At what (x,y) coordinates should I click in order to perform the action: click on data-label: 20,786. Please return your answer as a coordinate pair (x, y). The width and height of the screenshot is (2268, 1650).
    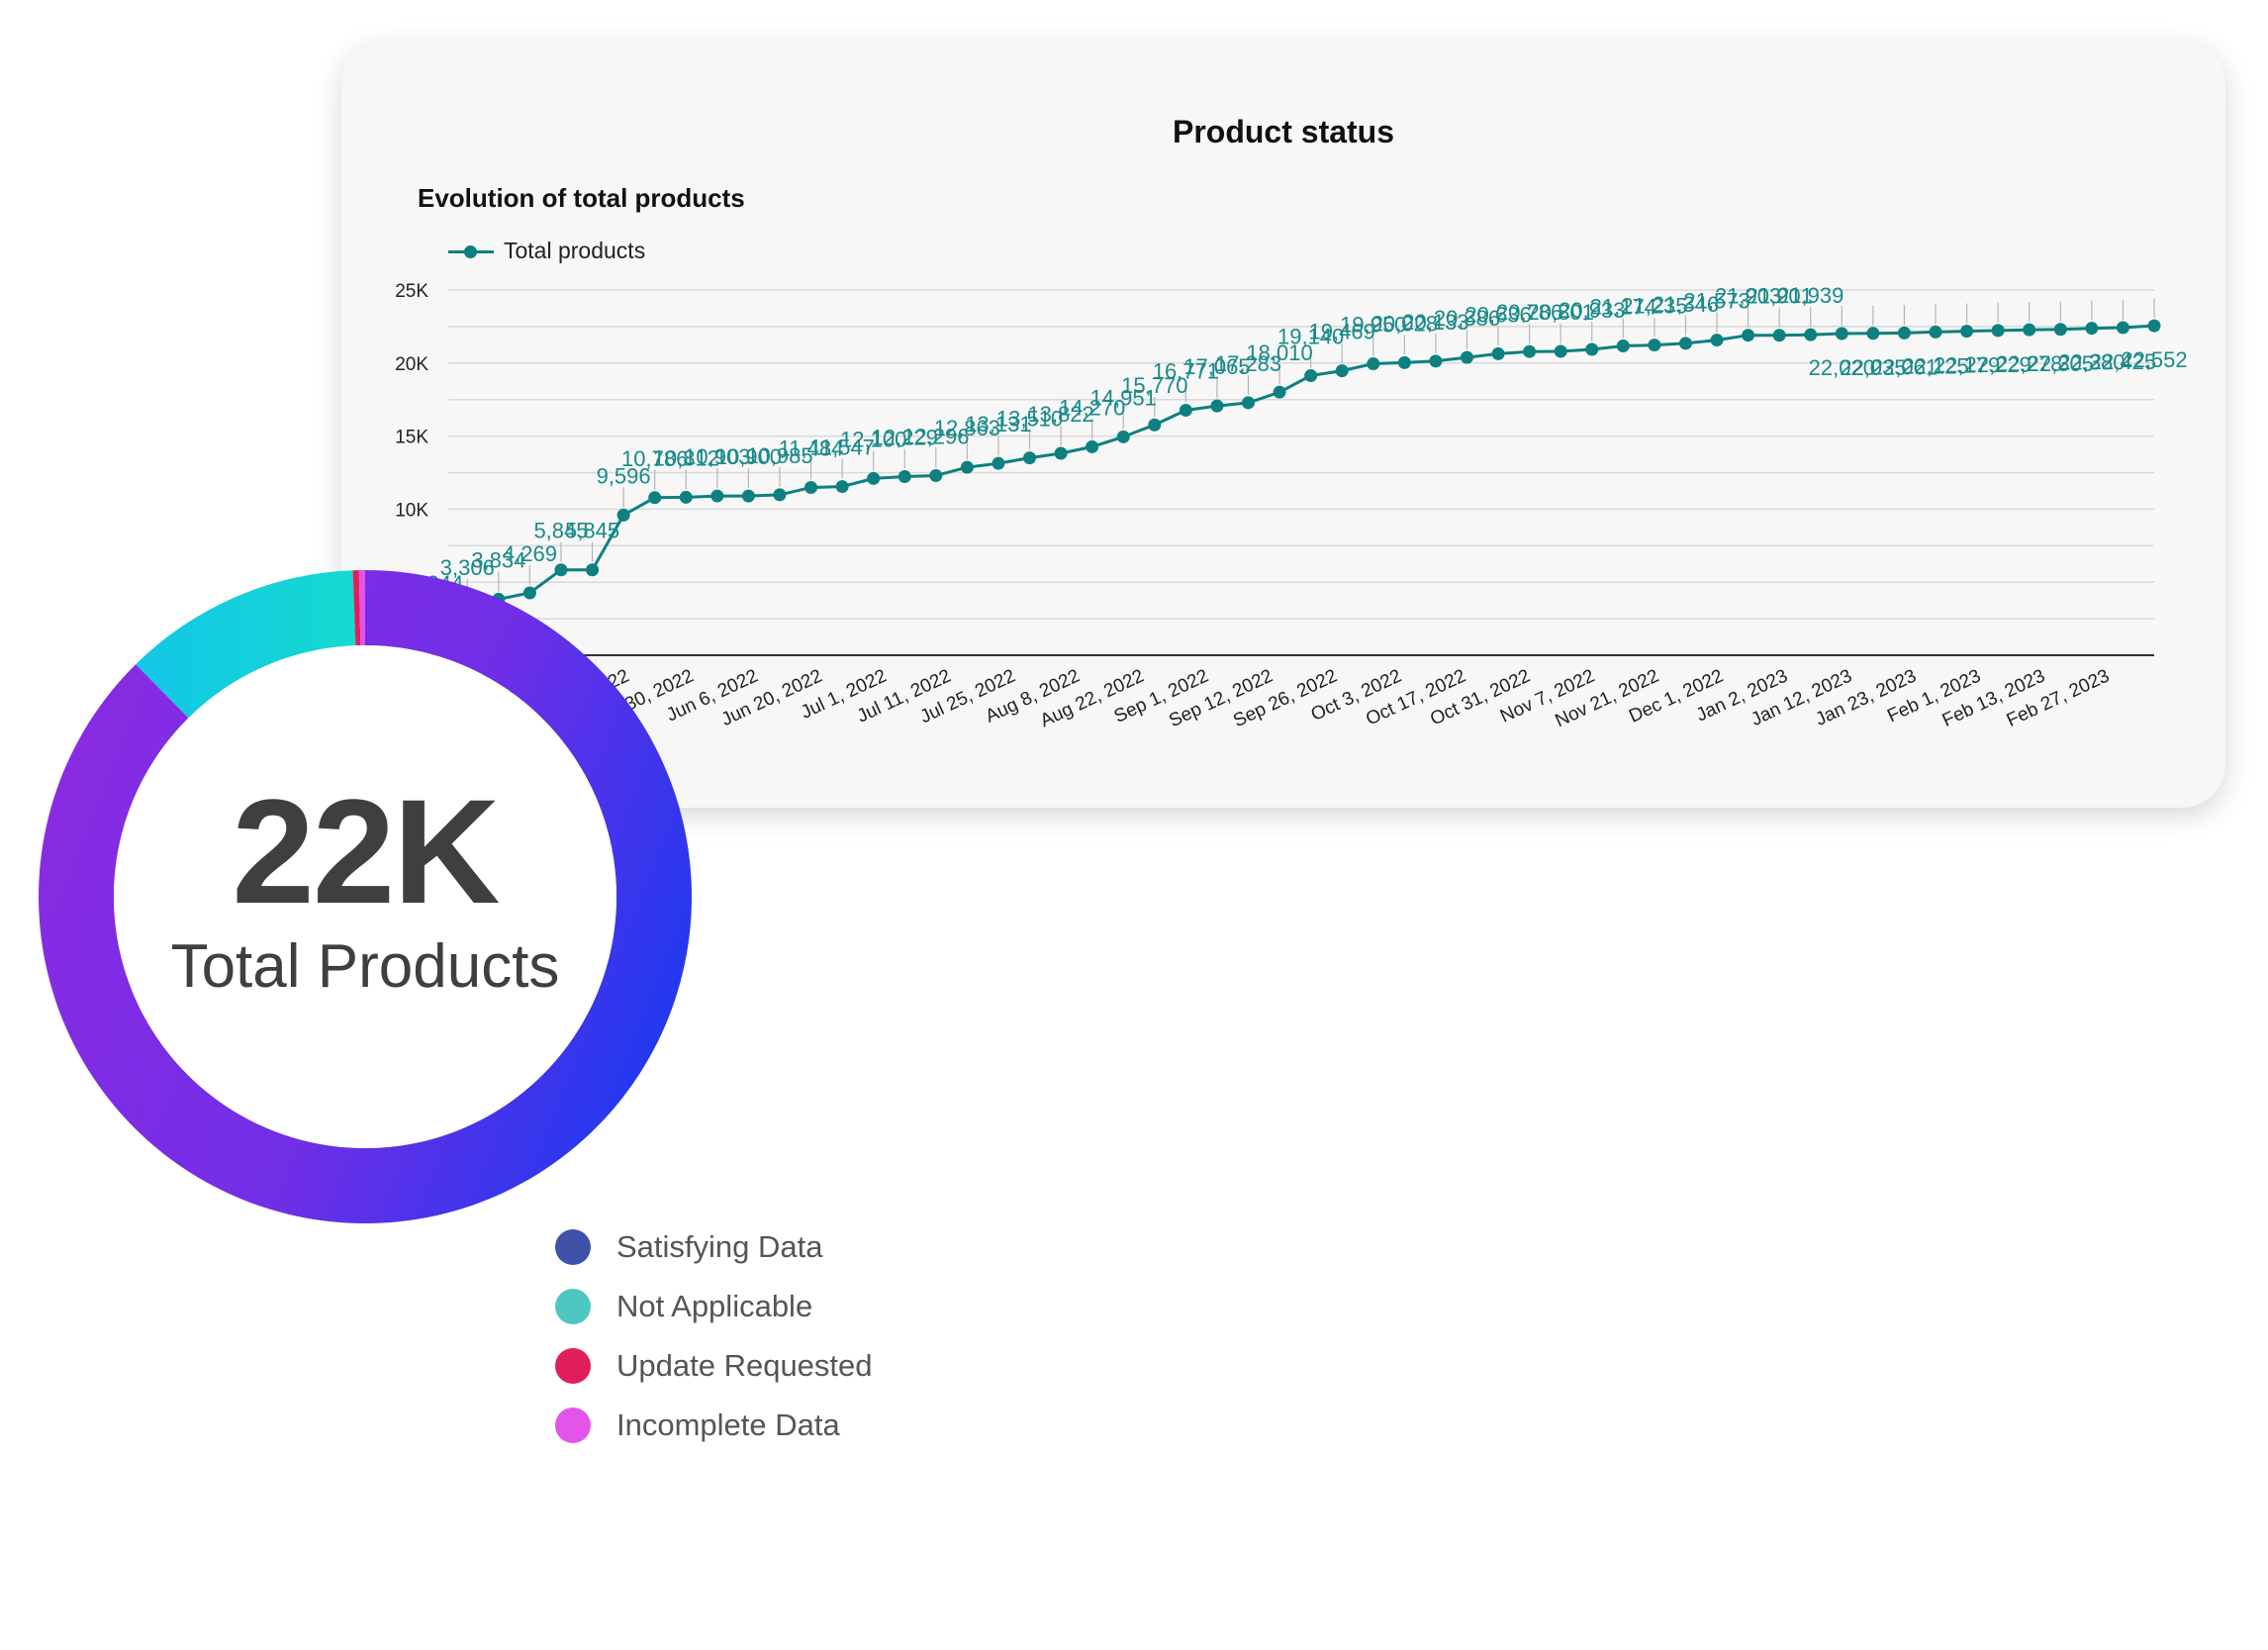
    Looking at the image, I should click on (1529, 312).